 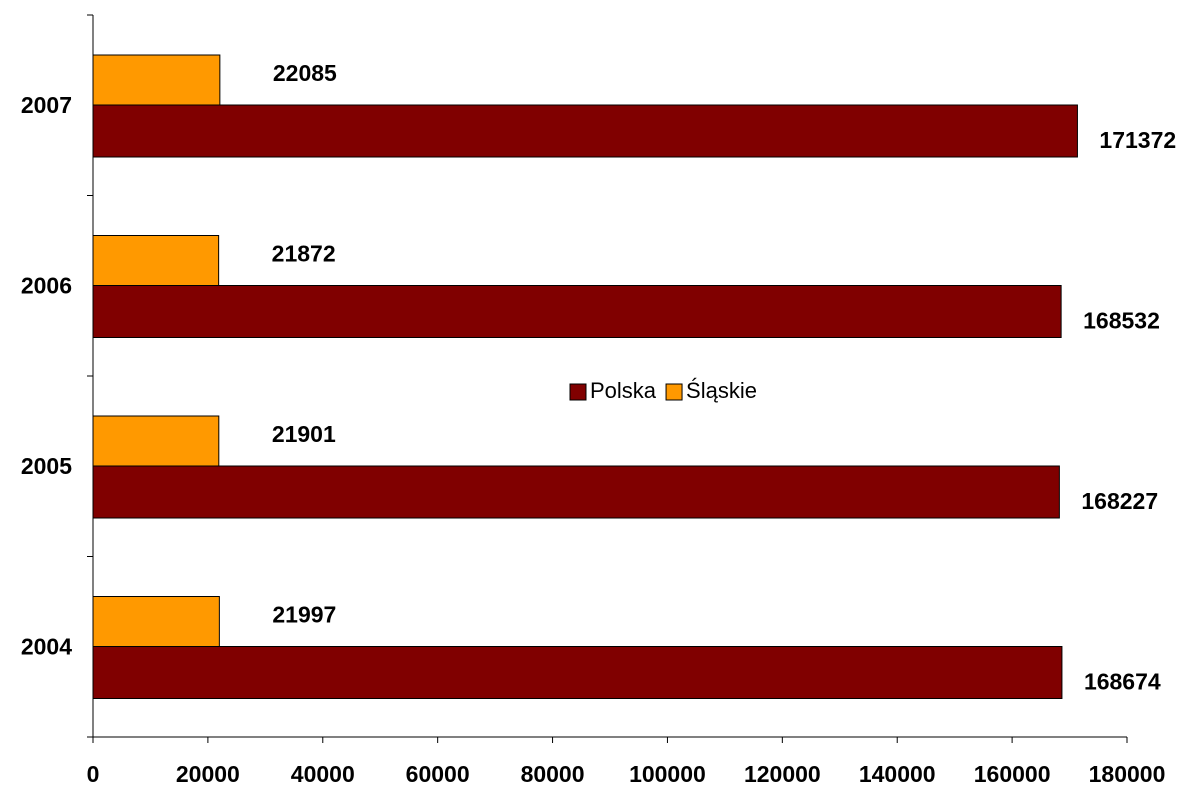 What do you see at coordinates (897, 774) in the screenshot?
I see `x-tick-label: 140000` at bounding box center [897, 774].